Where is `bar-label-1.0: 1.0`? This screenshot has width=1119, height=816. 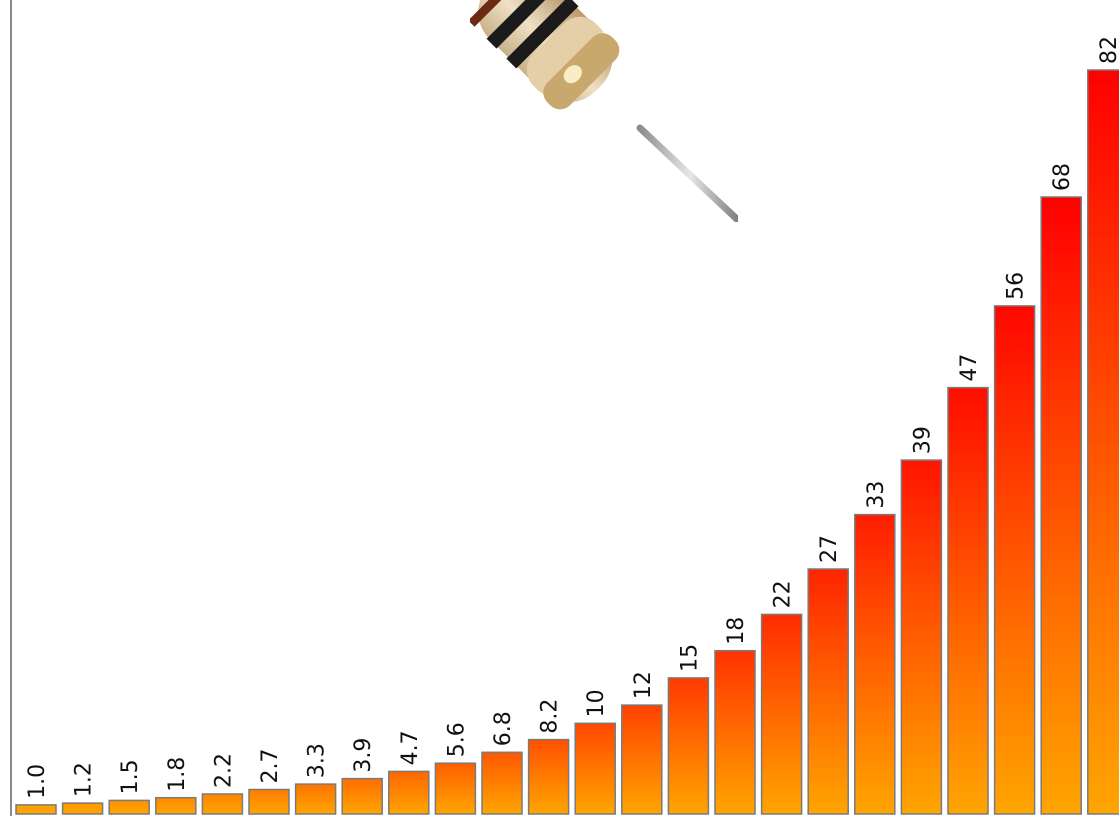 bar-label-1.0: 1.0 is located at coordinates (37, 781).